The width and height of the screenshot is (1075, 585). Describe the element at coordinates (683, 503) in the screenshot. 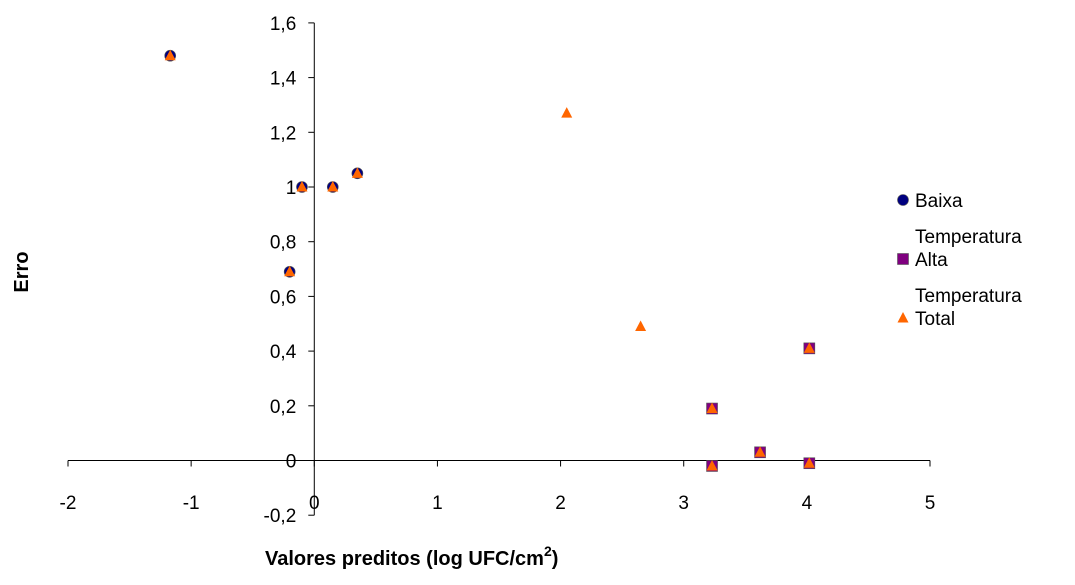

I see `x-tick-label: 3` at that location.